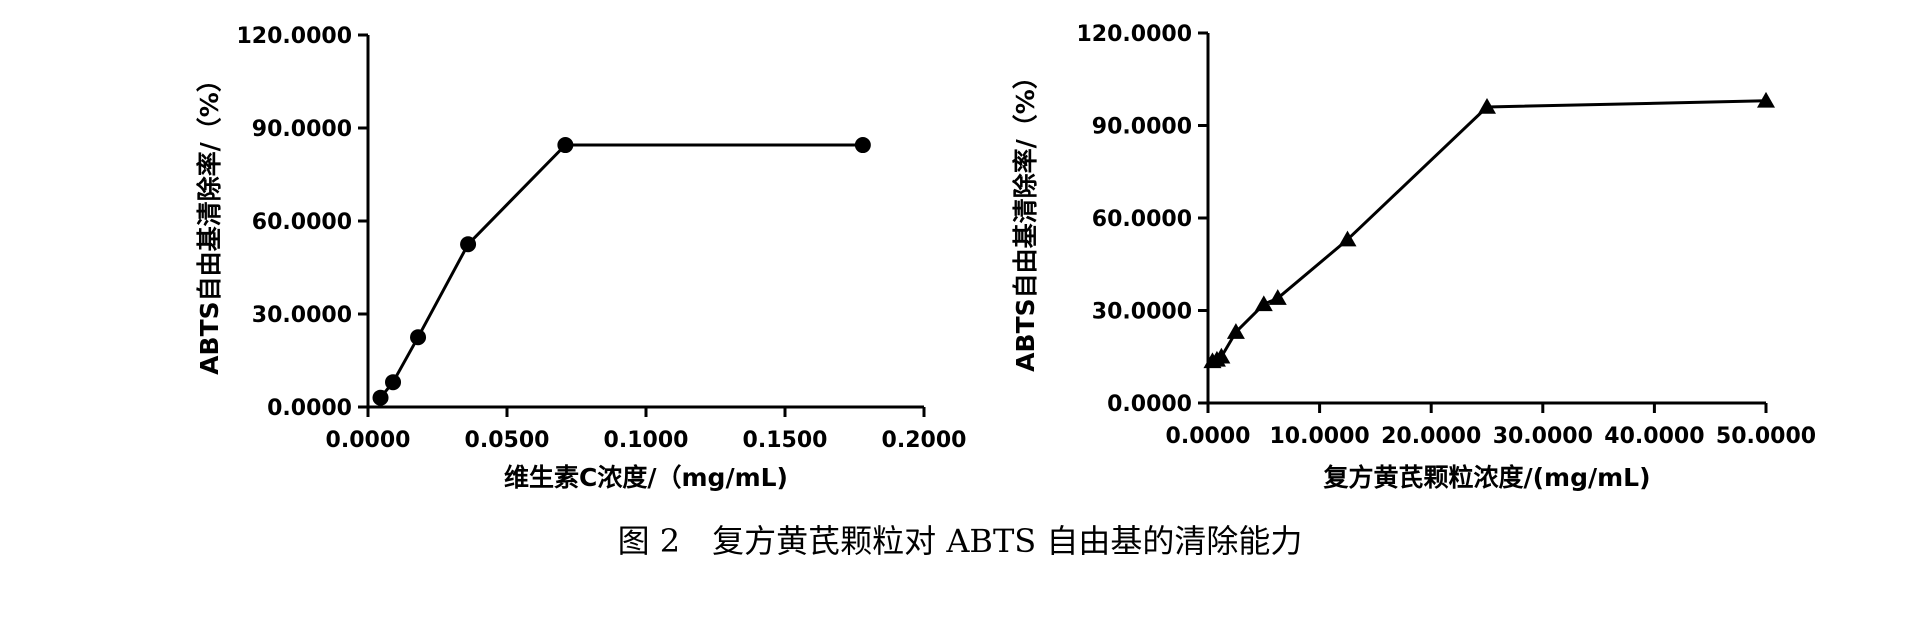 This screenshot has width=1920, height=620. What do you see at coordinates (924, 440) in the screenshot?
I see `x-tick-label: 0.2000` at bounding box center [924, 440].